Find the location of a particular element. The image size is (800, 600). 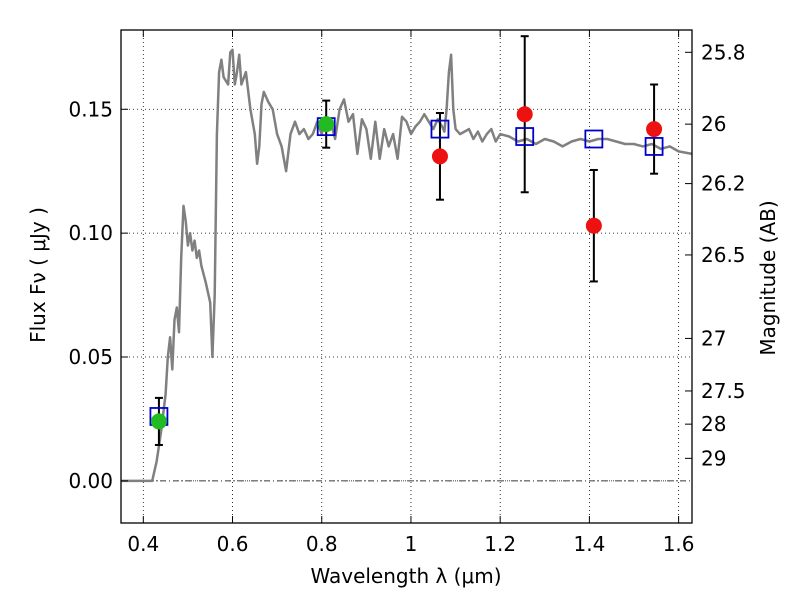

y-tick-label: 0.10 is located at coordinates (90, 233).